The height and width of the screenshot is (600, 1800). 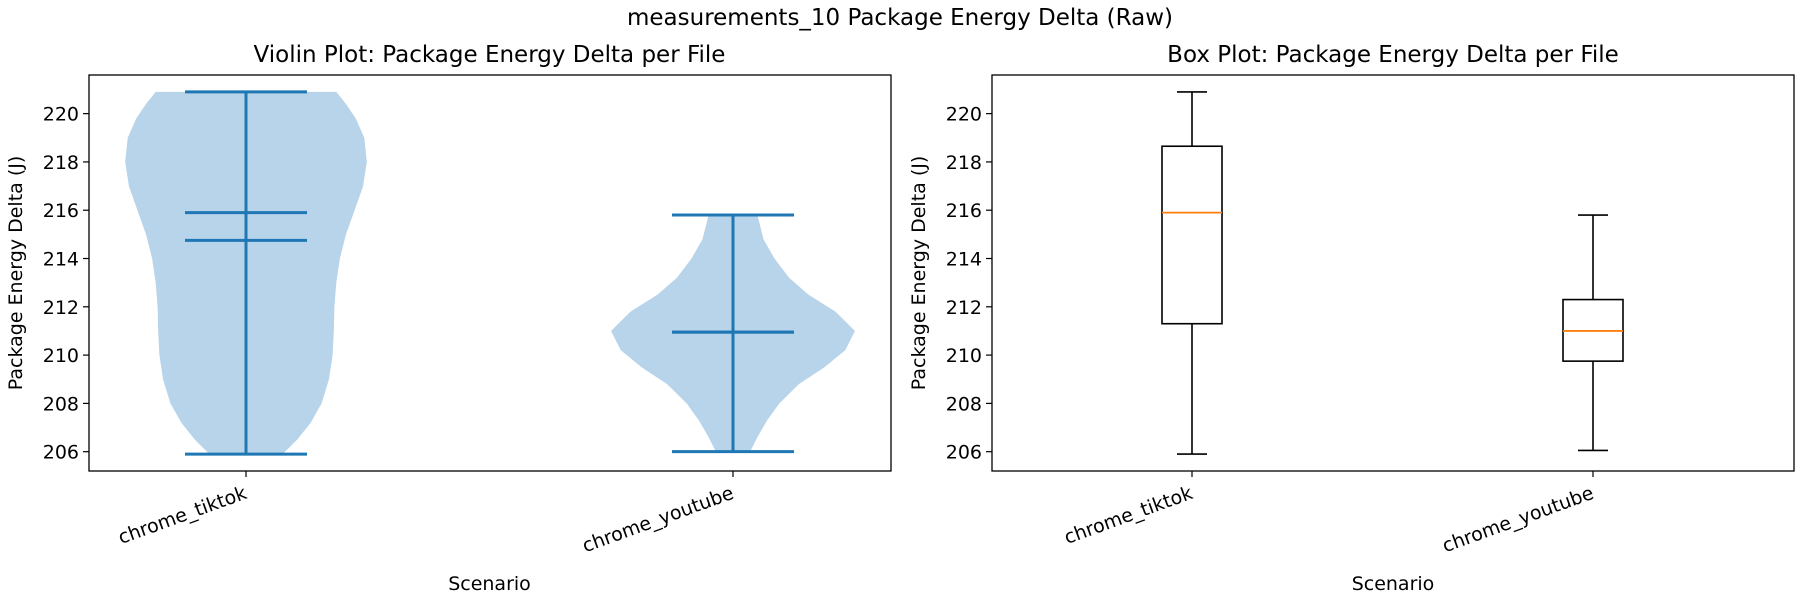 I want to click on violin-y-axis-ticks: 206 208 210 212 214 216 218 220, so click(x=66, y=284).